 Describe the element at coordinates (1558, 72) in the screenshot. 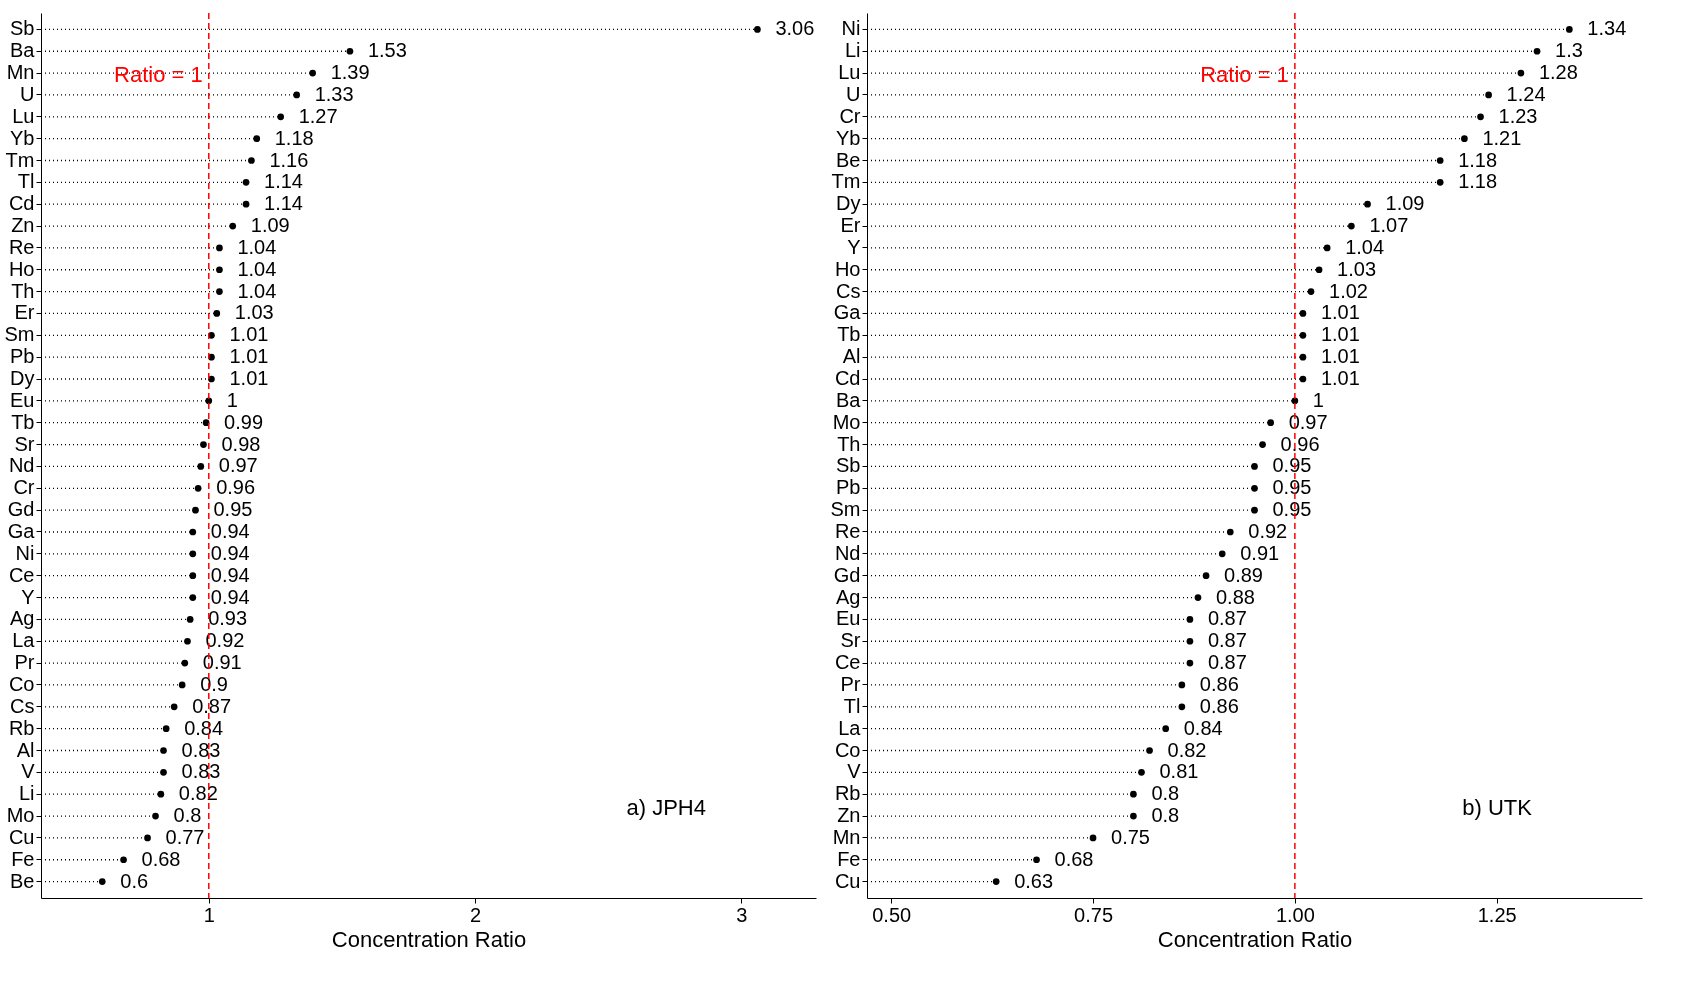

I see `data-label: 1.28` at that location.